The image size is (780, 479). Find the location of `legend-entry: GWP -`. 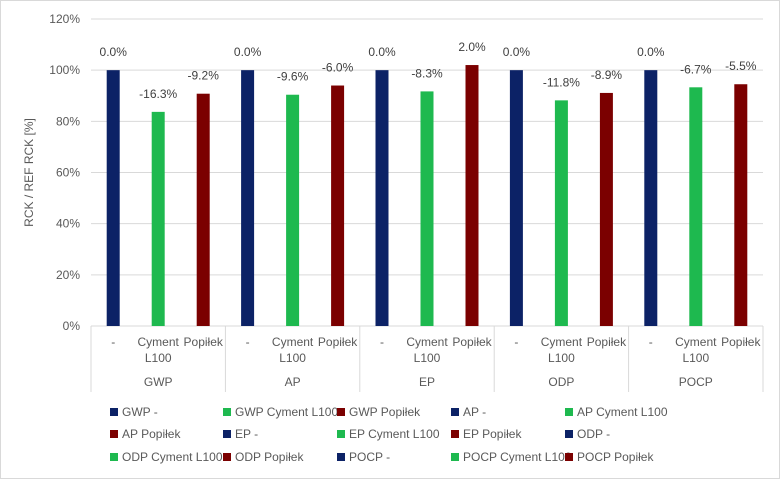

legend-entry: GWP - is located at coordinates (140, 412).